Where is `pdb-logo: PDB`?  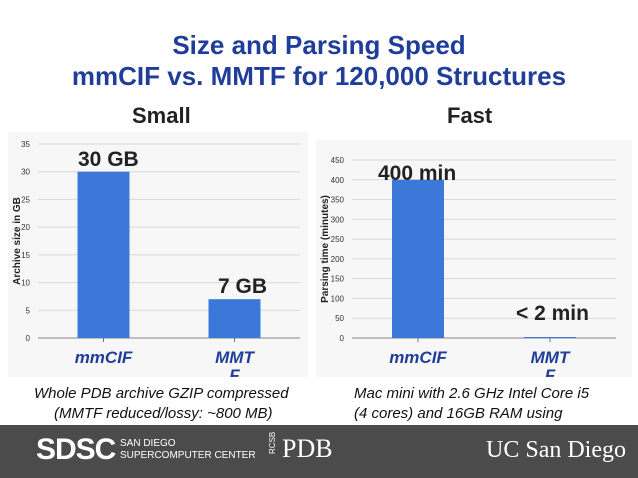 pdb-logo: PDB is located at coordinates (307, 448).